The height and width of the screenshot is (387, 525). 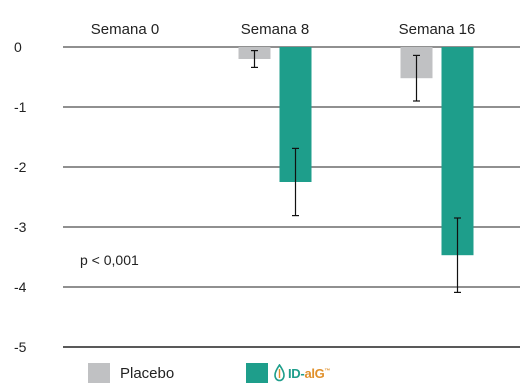 What do you see at coordinates (20, 107) in the screenshot?
I see `y-tick-label: -1` at bounding box center [20, 107].